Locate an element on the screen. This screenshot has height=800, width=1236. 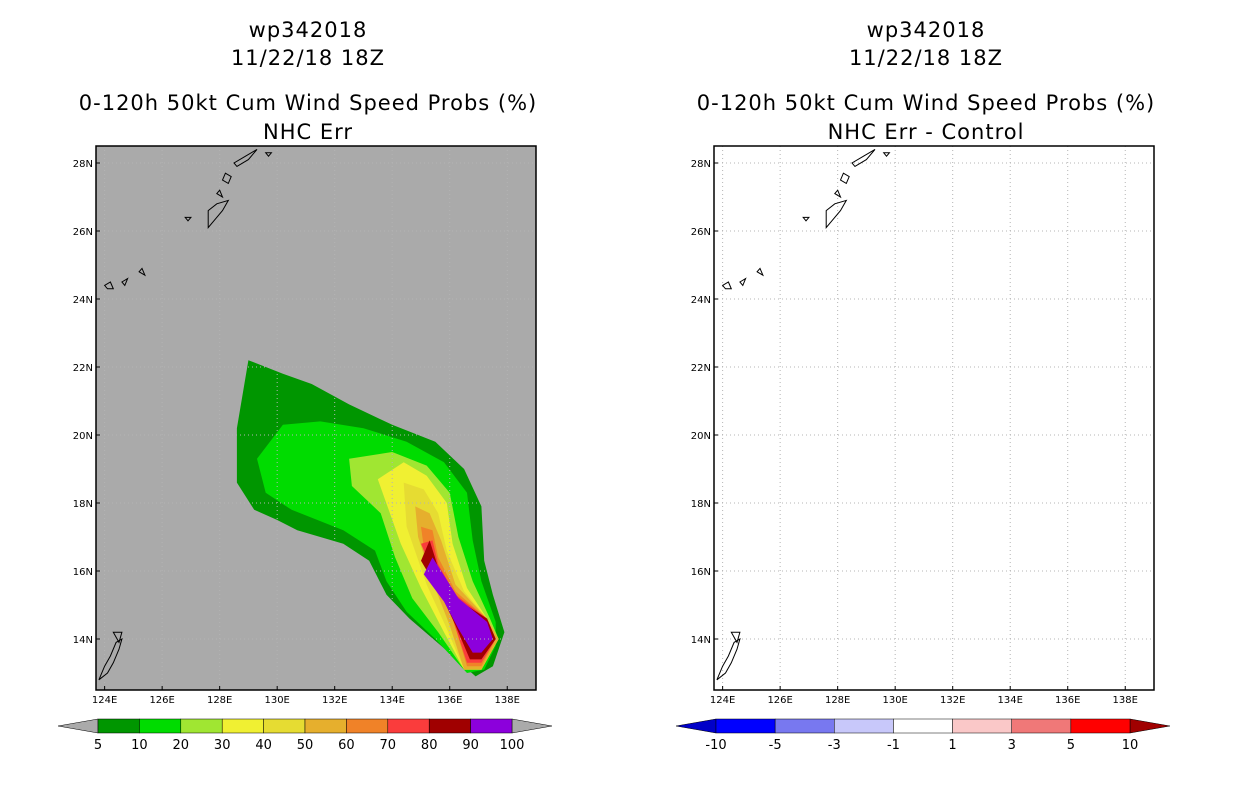
left-title-time: 11/22/18 18Z is located at coordinates (308, 58).